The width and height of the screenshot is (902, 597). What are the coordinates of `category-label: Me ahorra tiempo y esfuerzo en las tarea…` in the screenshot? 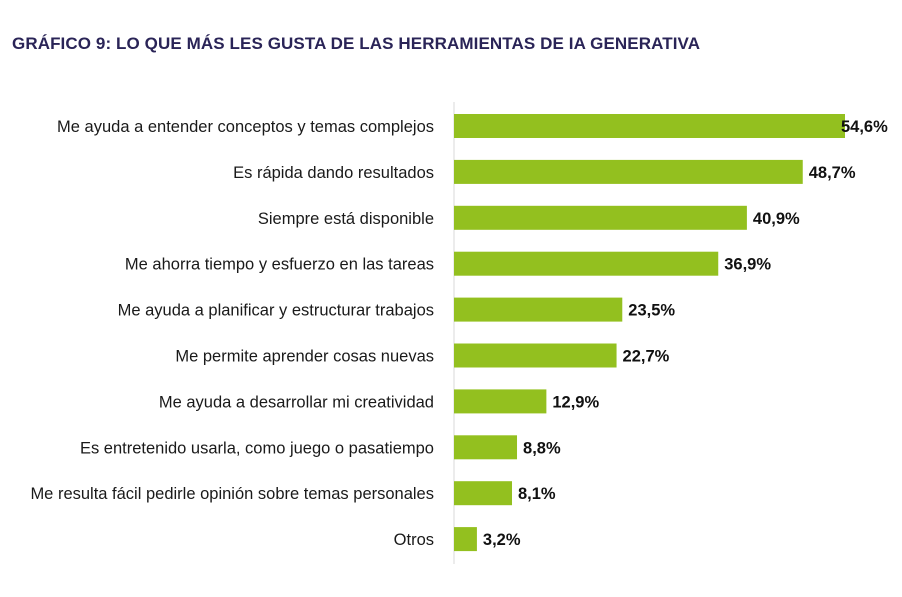 It's located at (279, 265).